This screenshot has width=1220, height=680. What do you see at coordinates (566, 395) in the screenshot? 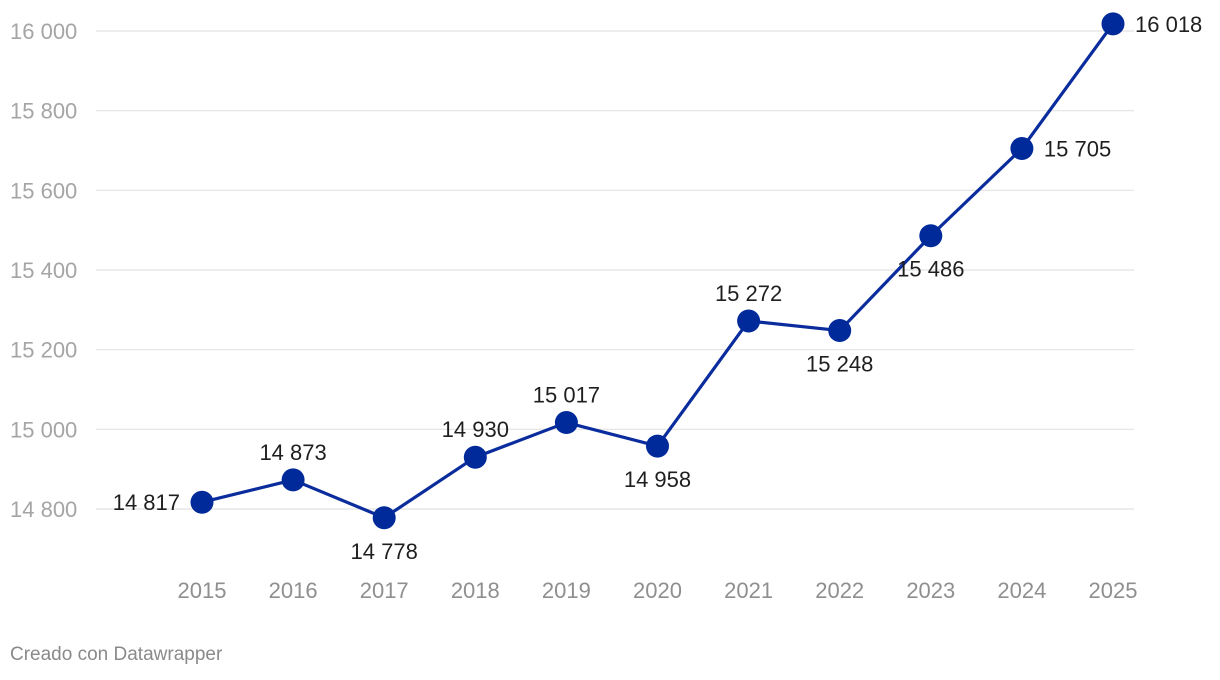
I see `data-label: 15 017` at bounding box center [566, 395].